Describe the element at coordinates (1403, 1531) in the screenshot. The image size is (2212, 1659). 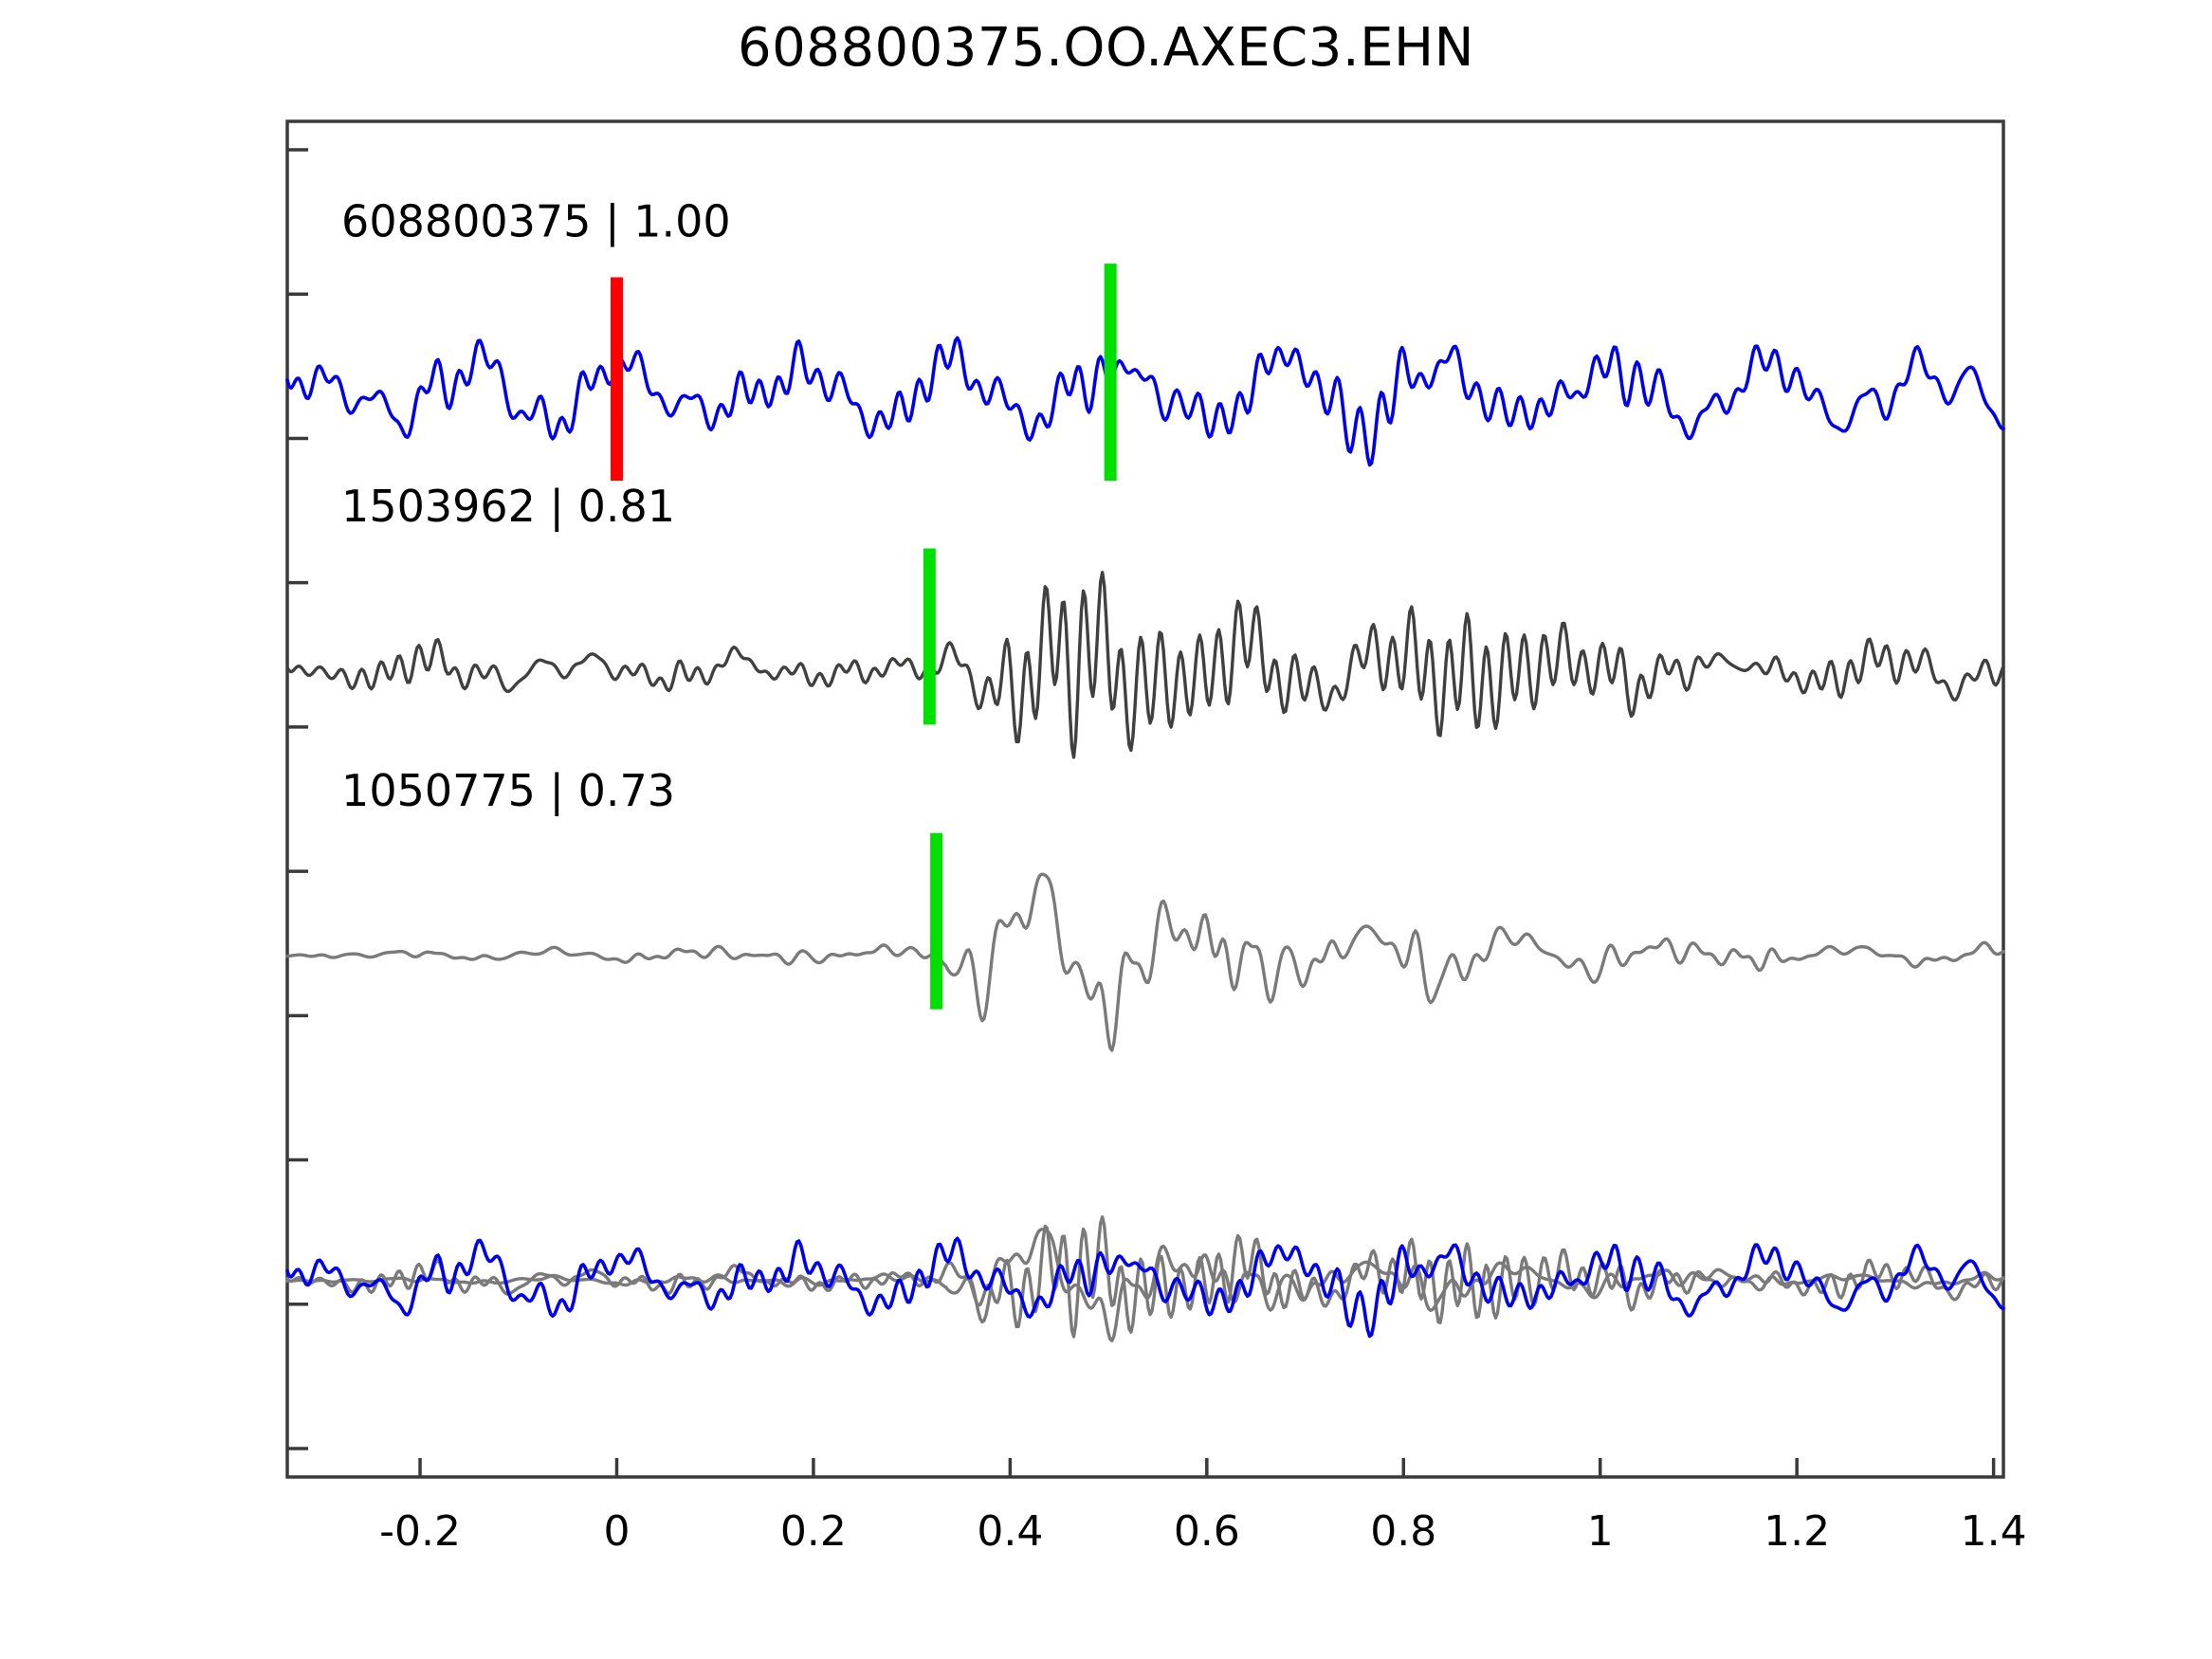
I see `x-tick-label: 0.8` at that location.